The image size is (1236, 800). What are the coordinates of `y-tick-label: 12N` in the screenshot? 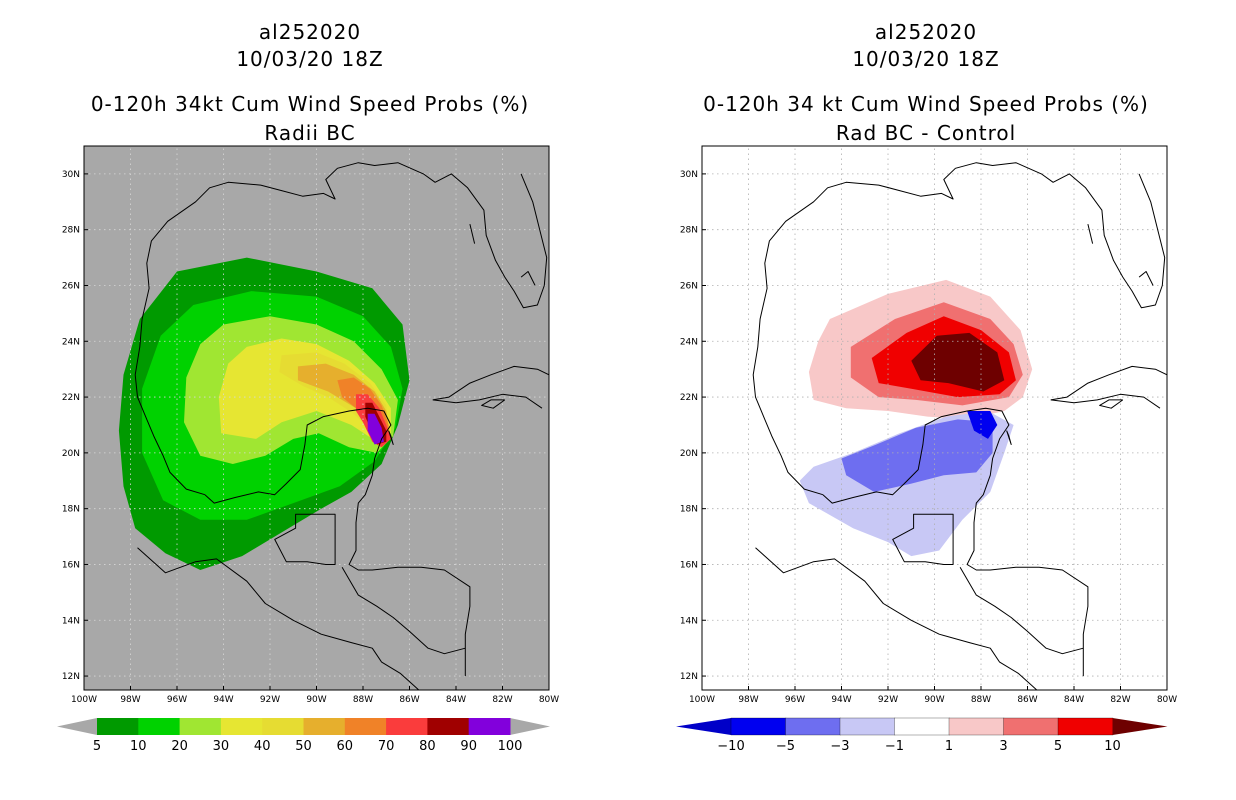 It's located at (71, 677).